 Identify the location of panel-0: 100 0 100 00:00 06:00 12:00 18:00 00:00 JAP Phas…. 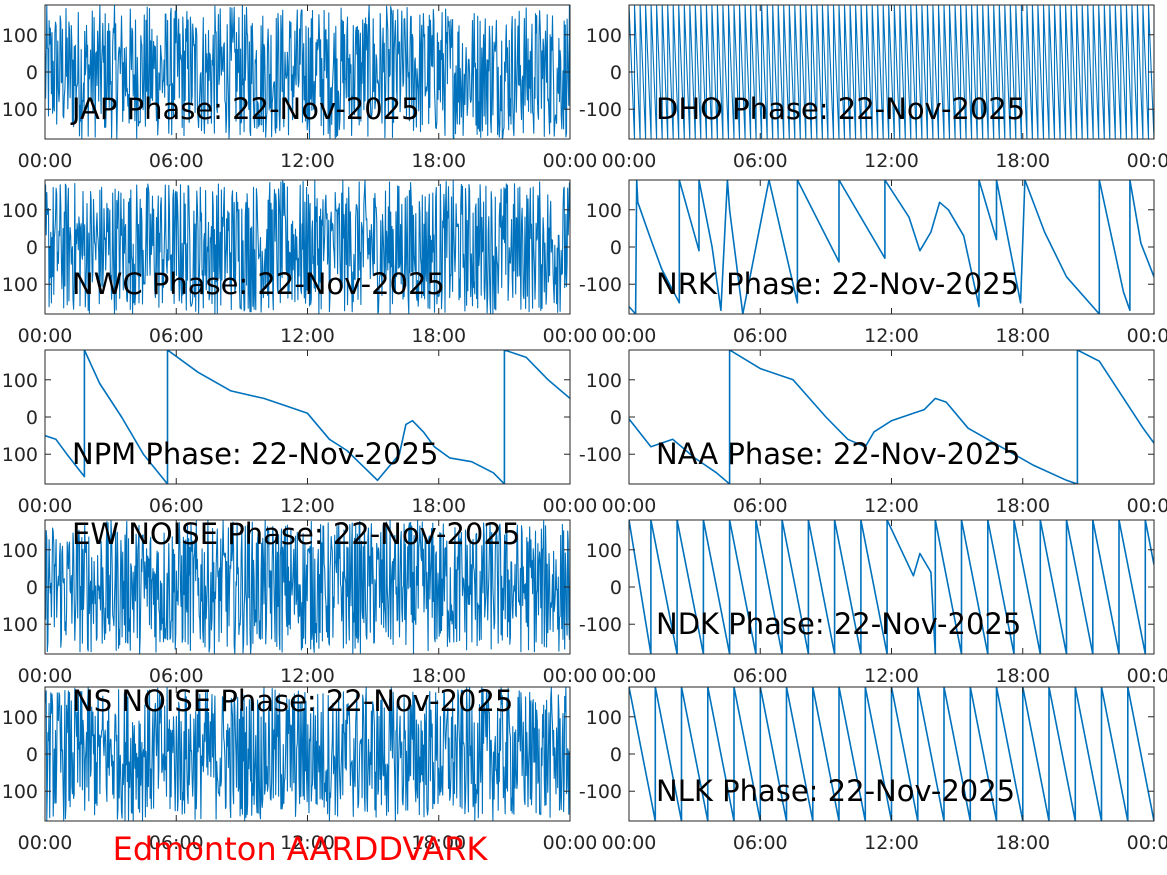
(300, 88).